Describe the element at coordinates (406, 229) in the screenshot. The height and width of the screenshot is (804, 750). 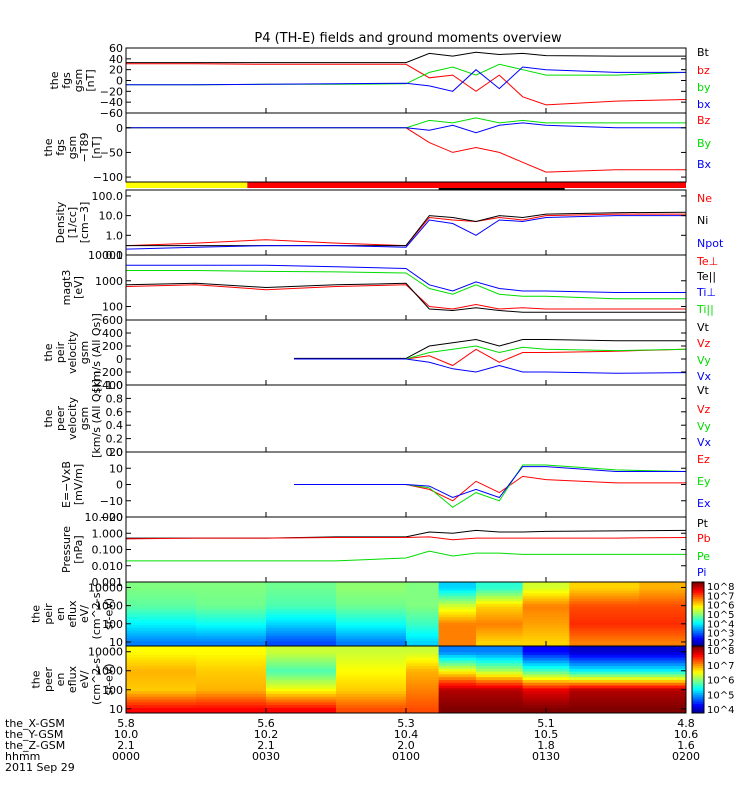
I see `series-line-ni` at that location.